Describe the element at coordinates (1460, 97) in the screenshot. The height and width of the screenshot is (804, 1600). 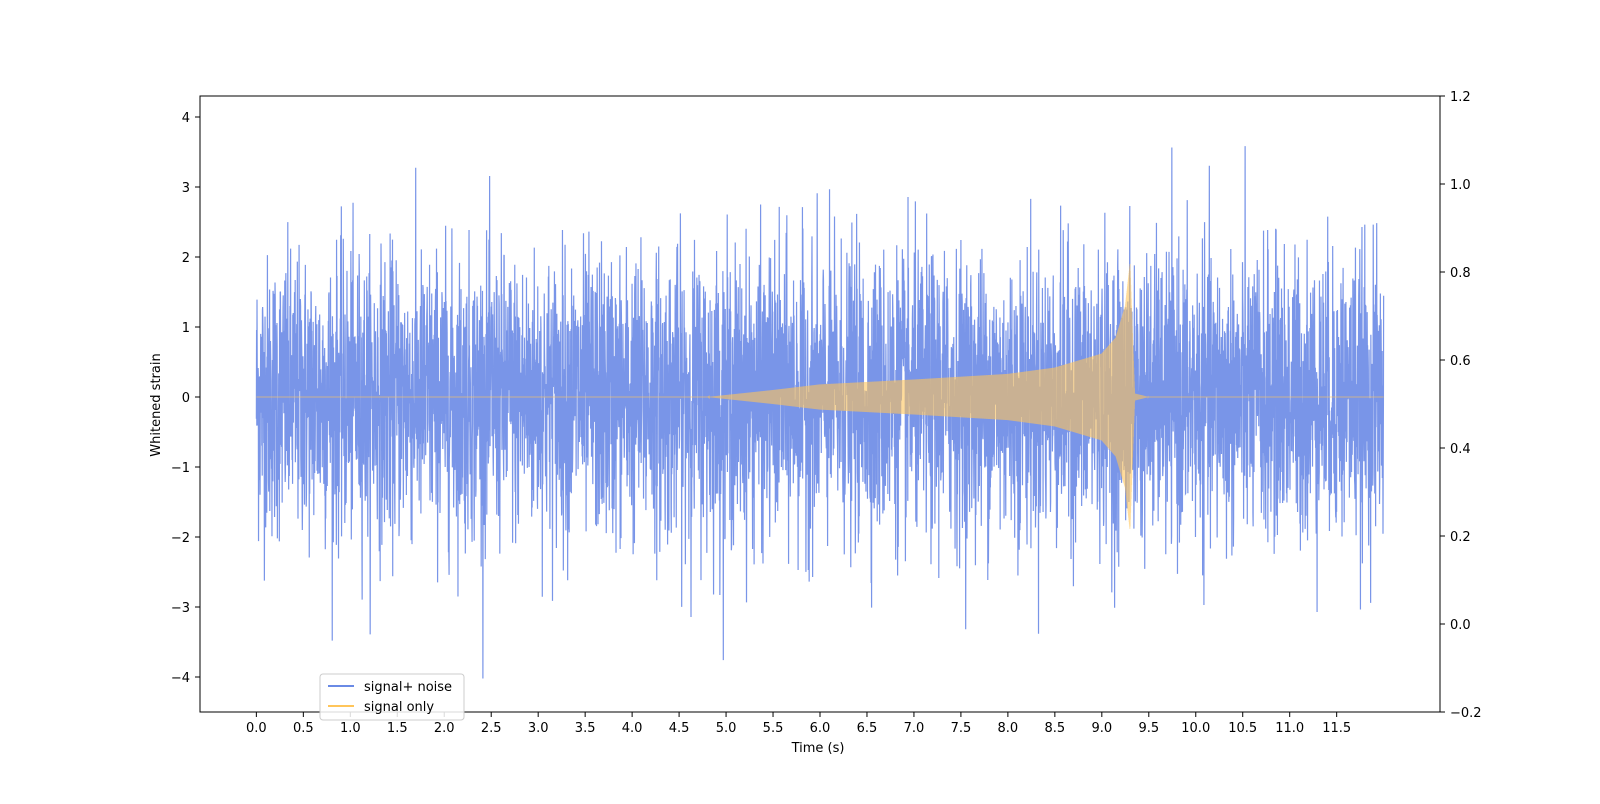
I see `y2-tick-label: 1.2` at that location.